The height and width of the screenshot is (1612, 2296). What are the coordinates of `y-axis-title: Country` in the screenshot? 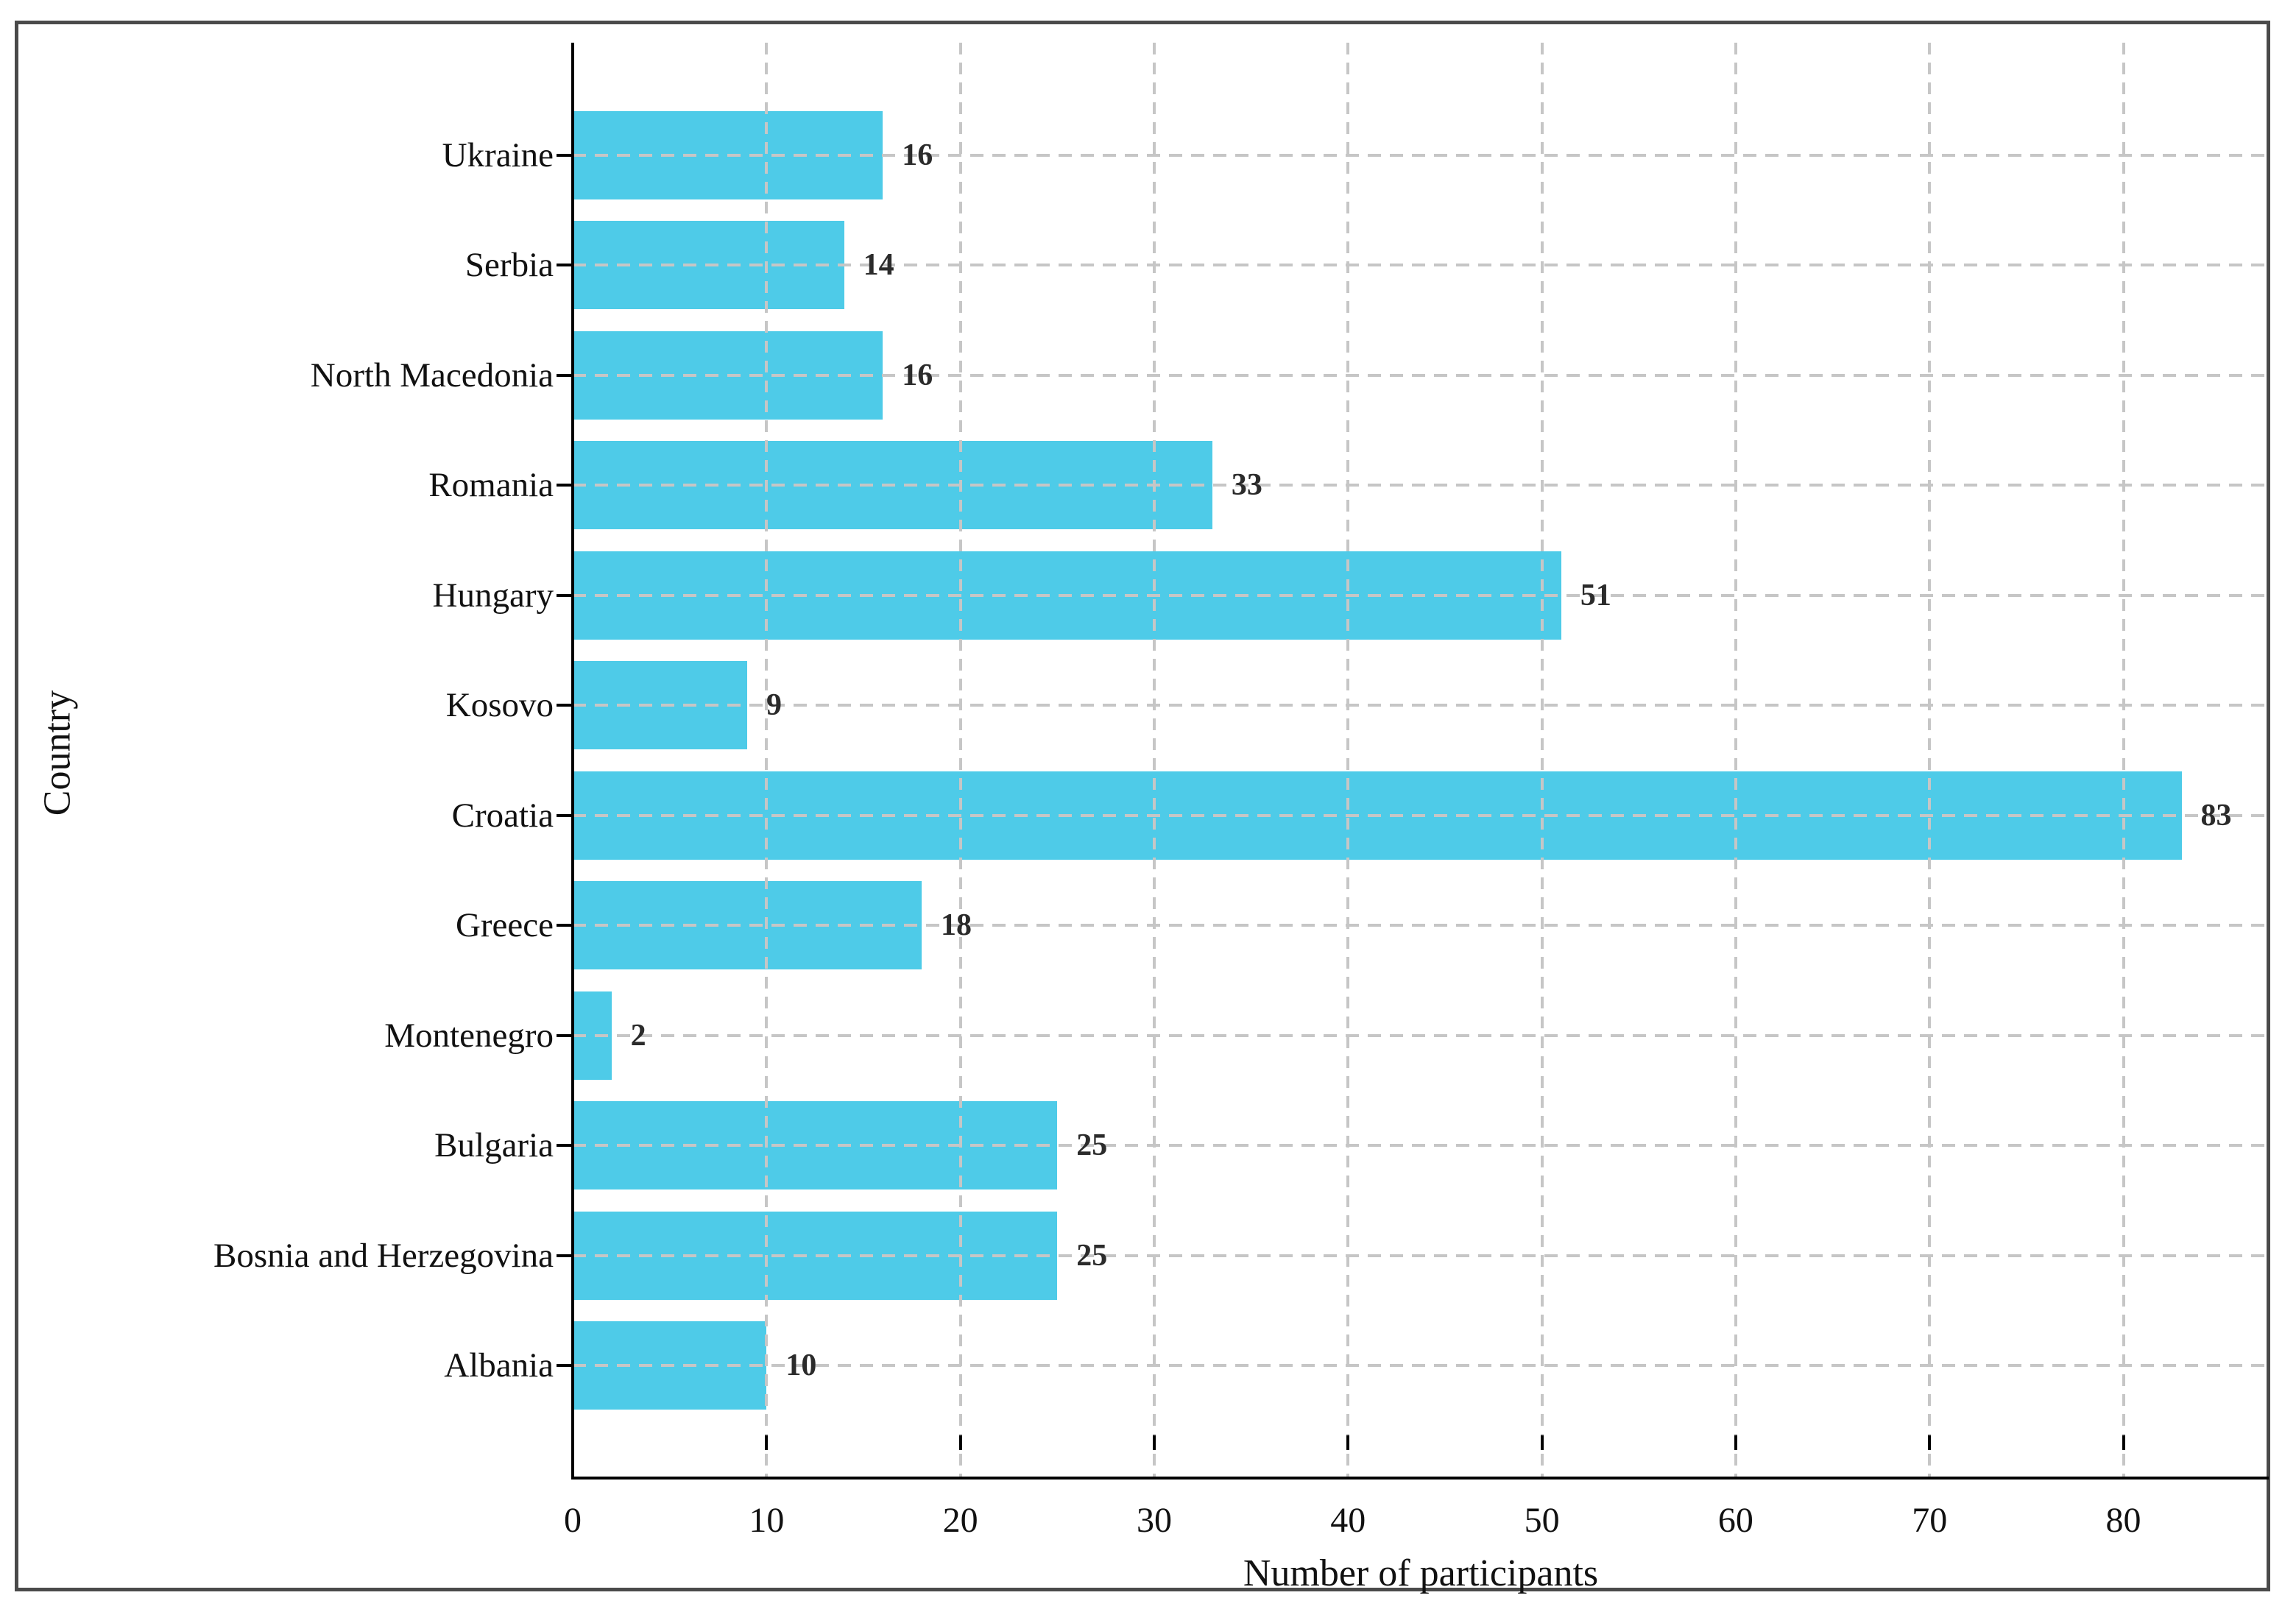 It's located at (58, 753).